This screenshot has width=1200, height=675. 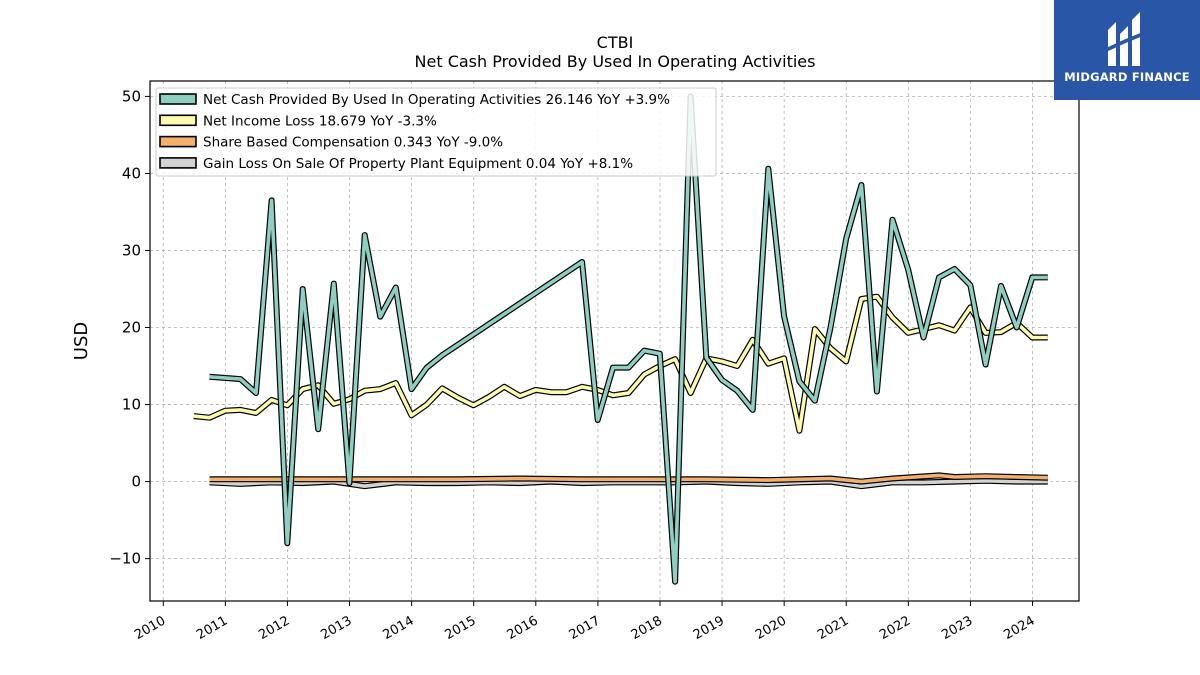 What do you see at coordinates (131, 328) in the screenshot?
I see `y-tick-label: 20` at bounding box center [131, 328].